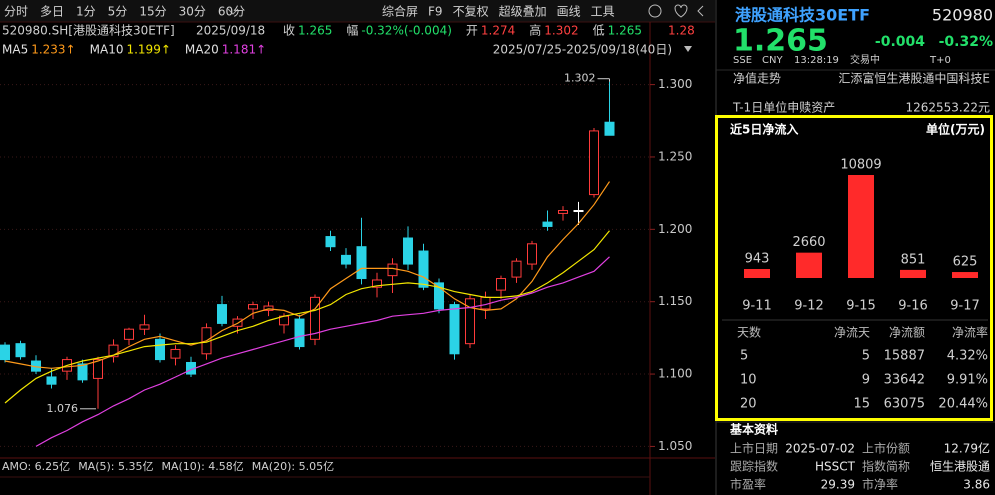 Image resolution: width=995 pixels, height=495 pixels. What do you see at coordinates (904, 380) in the screenshot?
I see `table-cell: 33642` at bounding box center [904, 380].